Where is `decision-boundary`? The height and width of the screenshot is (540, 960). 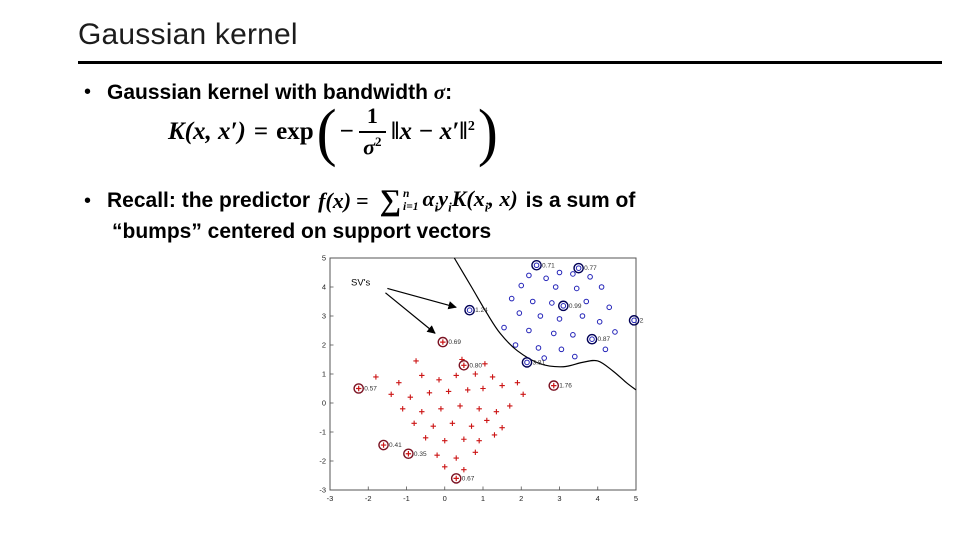
decision-boundary is located at coordinates (545, 324).